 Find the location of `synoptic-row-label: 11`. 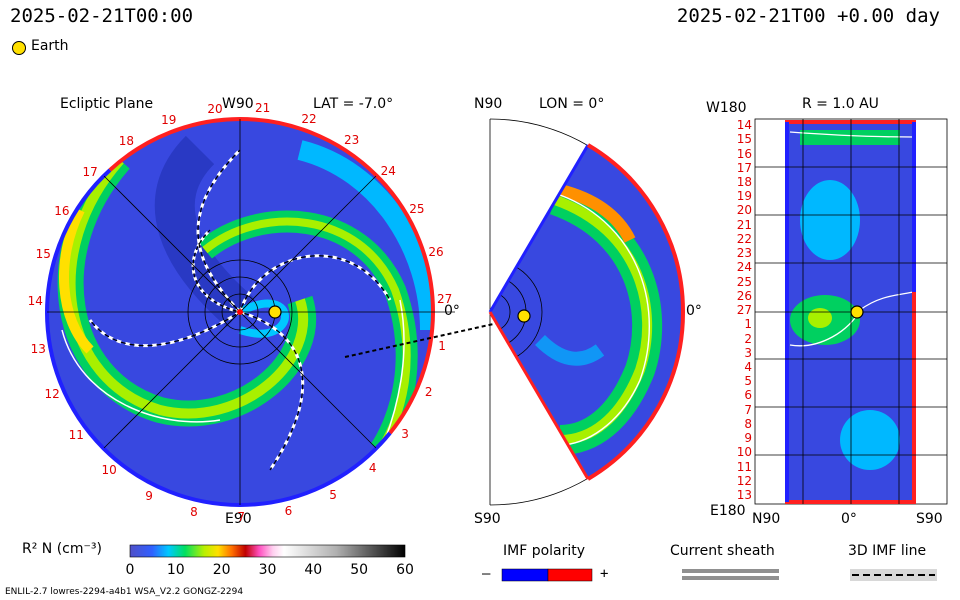

synoptic-row-label: 11 is located at coordinates (744, 466).